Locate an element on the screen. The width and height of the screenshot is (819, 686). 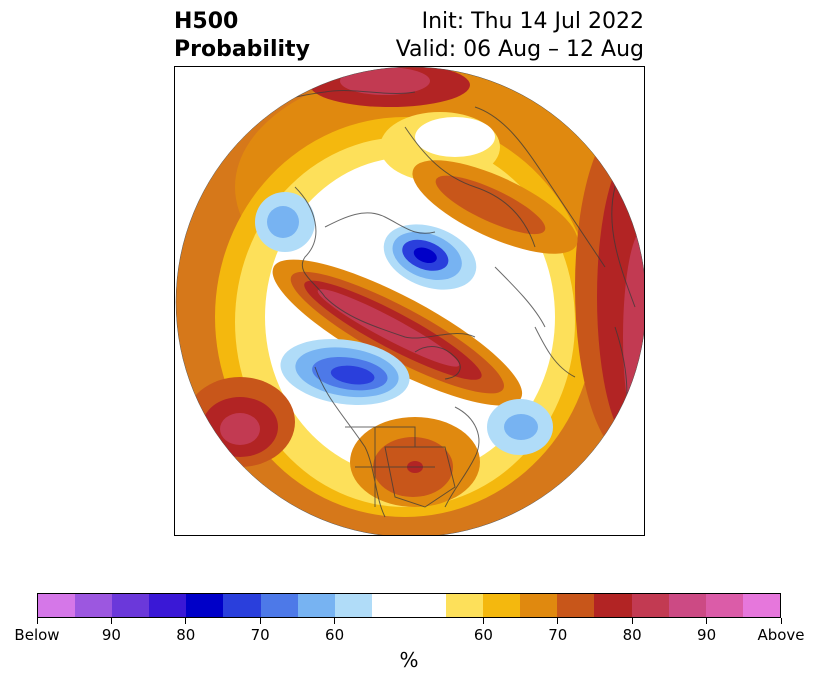
colorbar-tick-label: Above is located at coordinates (781, 635).